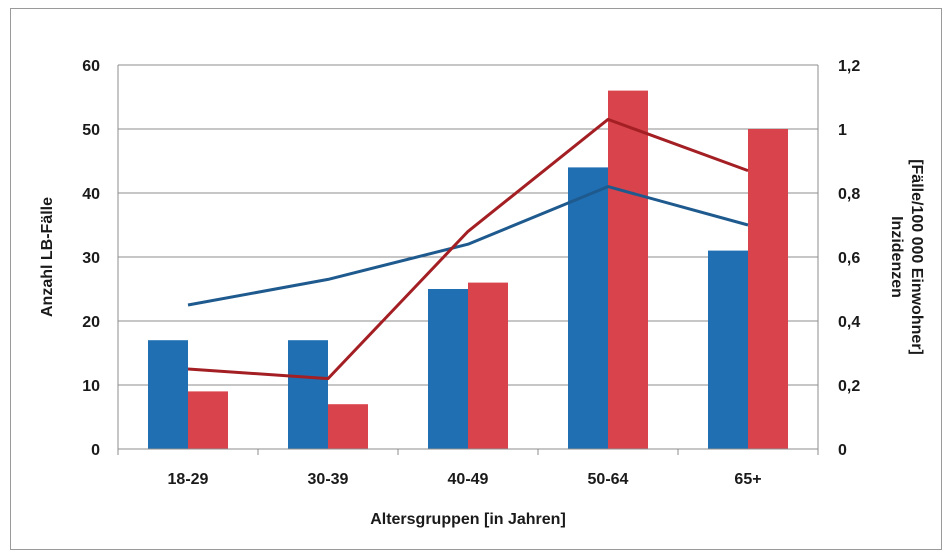  What do you see at coordinates (91, 386) in the screenshot?
I see `y-tick-label: 10` at bounding box center [91, 386].